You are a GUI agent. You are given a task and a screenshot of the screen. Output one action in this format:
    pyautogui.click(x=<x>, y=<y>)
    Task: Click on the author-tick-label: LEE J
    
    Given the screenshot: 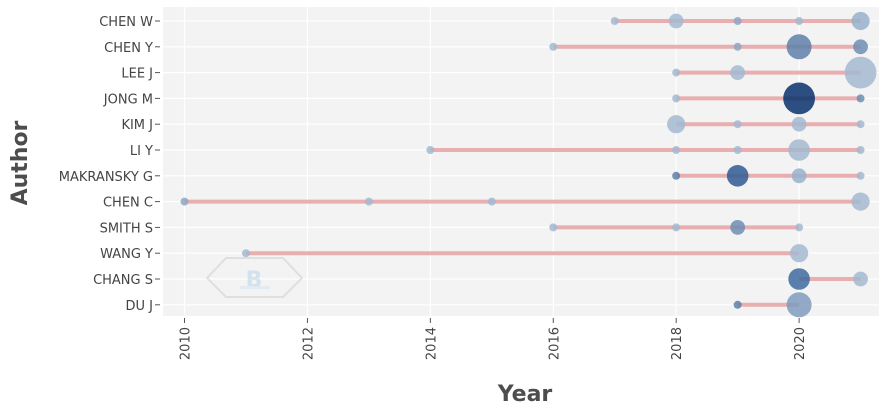 What is the action you would take?
    pyautogui.click(x=137, y=74)
    